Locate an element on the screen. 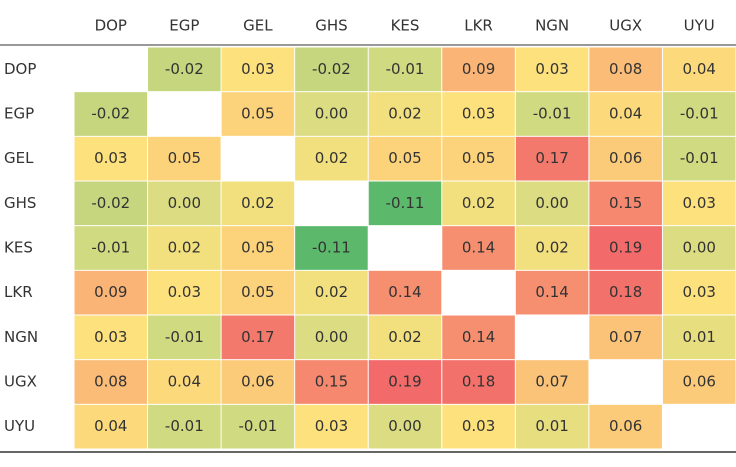  heatmap-cell-uyu-dop is located at coordinates (111, 426).